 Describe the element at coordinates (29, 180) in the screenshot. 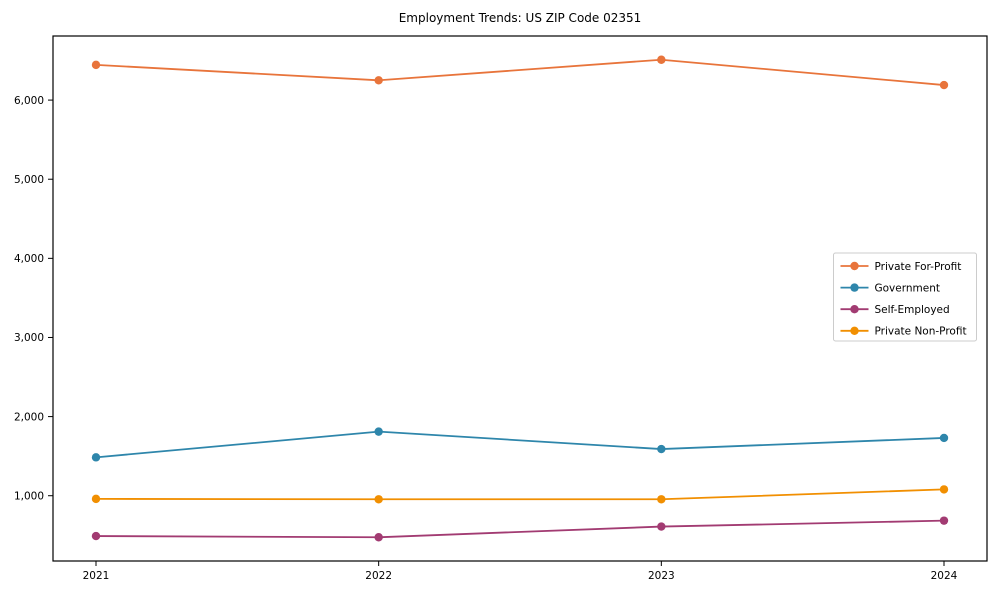

I see `y-tick-label: 5,000` at that location.